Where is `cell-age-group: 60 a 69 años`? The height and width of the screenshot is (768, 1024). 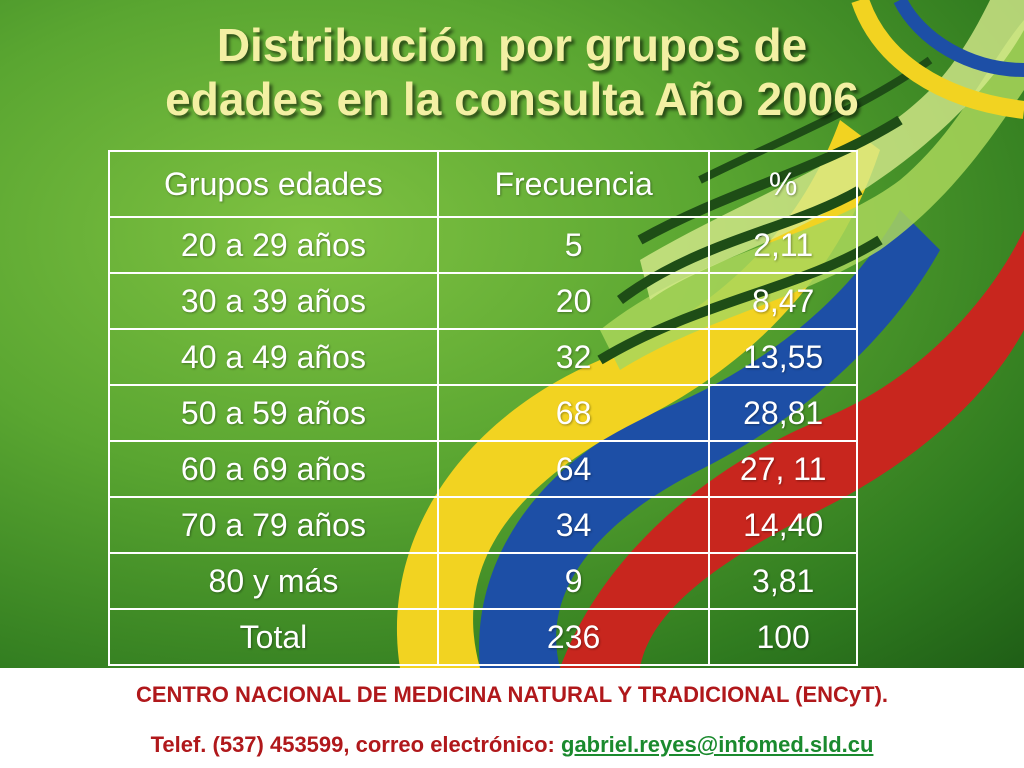
cell-age-group: 60 a 69 años is located at coordinates (273, 469).